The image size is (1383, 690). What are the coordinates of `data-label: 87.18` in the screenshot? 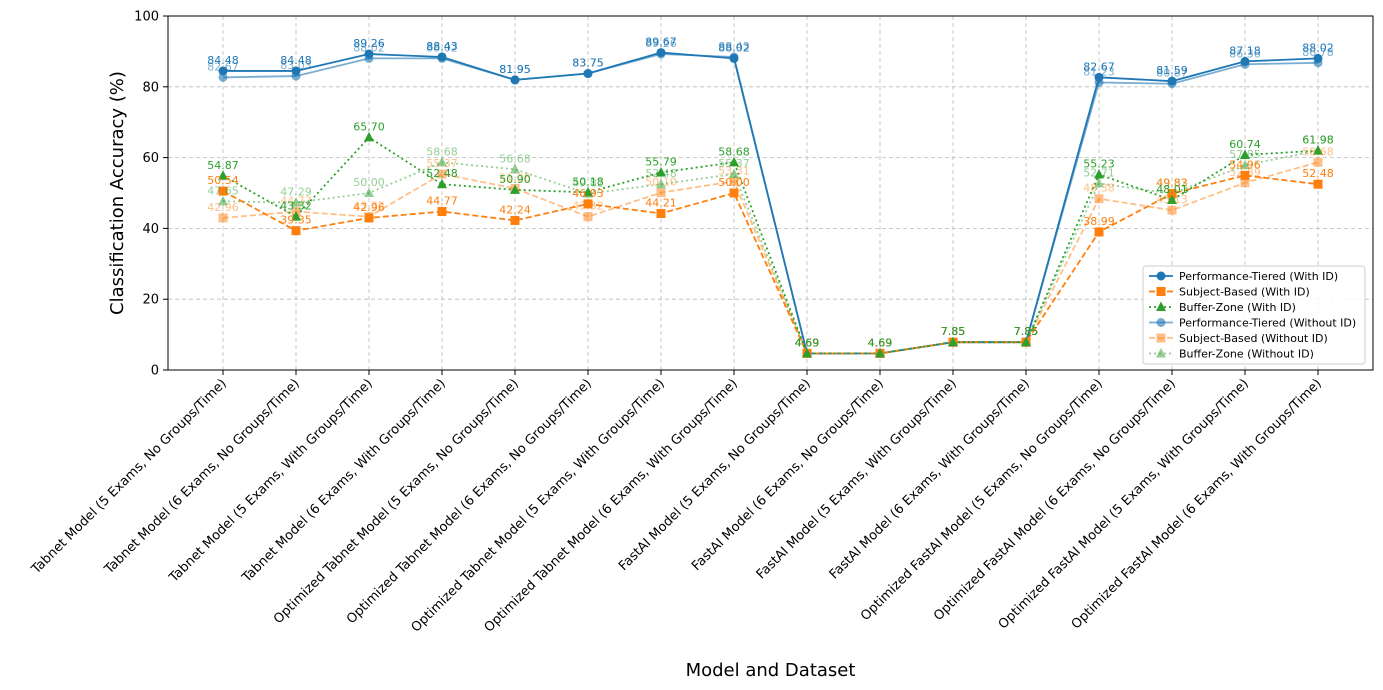 It's located at (1245, 50).